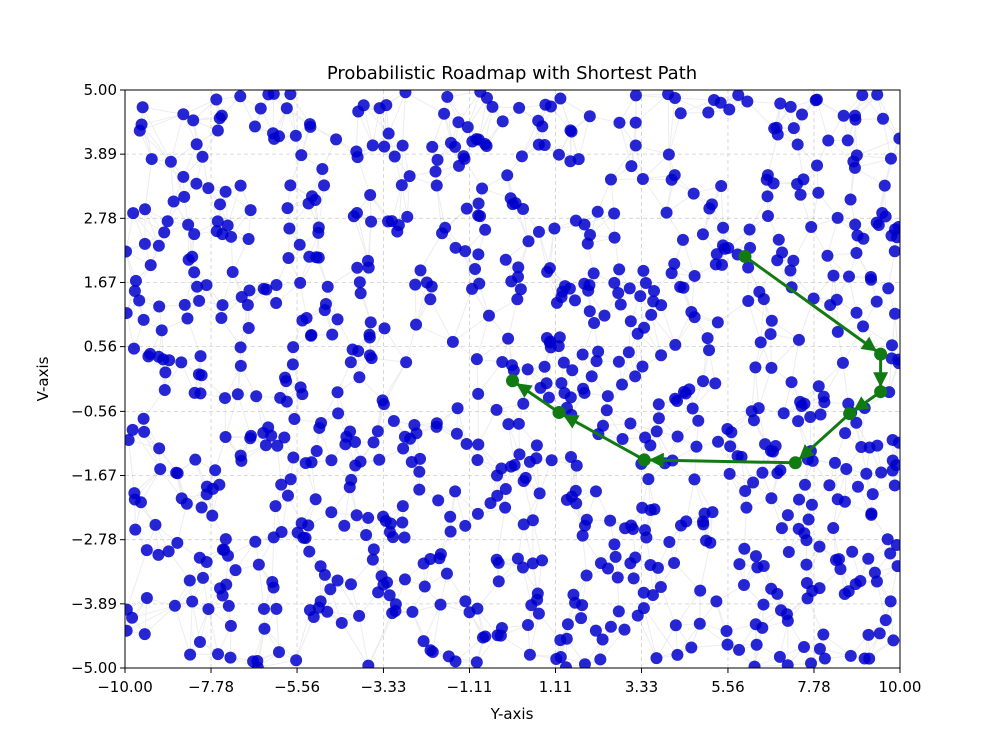 The width and height of the screenshot is (1000, 749). Describe the element at coordinates (211, 687) in the screenshot. I see `x-tick-label: −7.78` at that location.